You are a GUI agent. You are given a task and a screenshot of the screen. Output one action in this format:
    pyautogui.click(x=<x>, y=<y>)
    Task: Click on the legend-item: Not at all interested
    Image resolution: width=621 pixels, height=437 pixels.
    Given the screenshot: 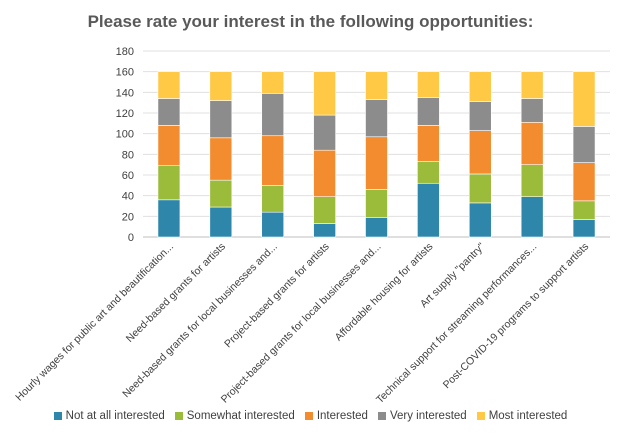 What is the action you would take?
    pyautogui.click(x=109, y=416)
    